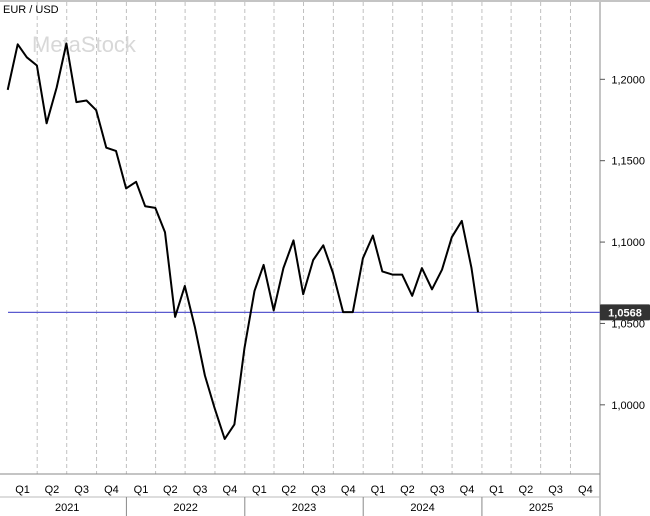 The width and height of the screenshot is (650, 516). Describe the element at coordinates (304, 508) in the screenshot. I see `year-label: 2023` at that location.